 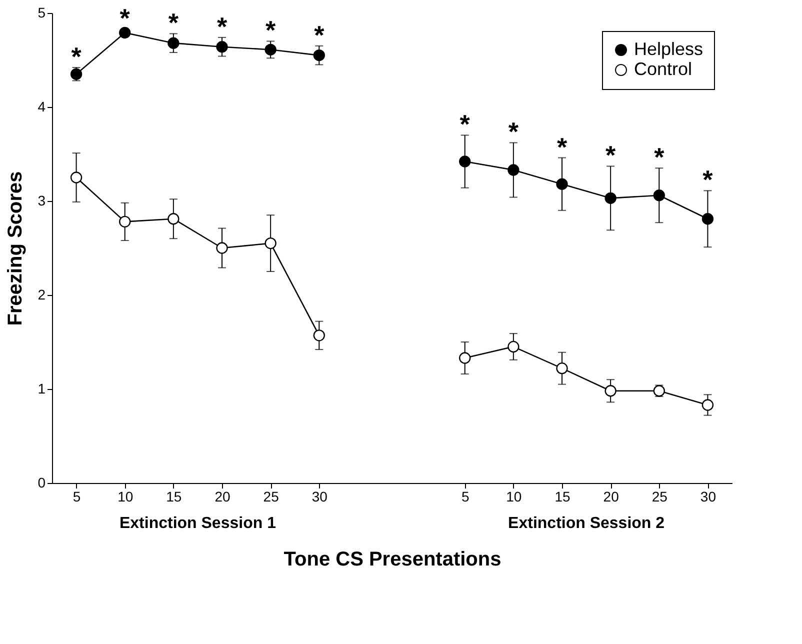 I want to click on y-tick-label: 1, so click(x=42, y=388).